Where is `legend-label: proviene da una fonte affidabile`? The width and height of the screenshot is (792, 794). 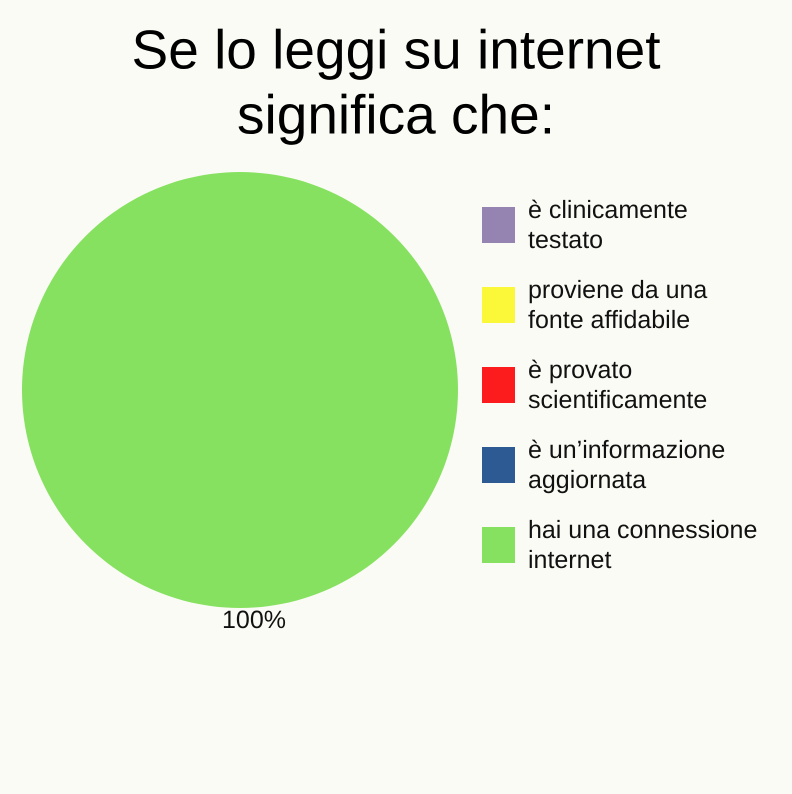 legend-label: proviene da una fonte affidabile is located at coordinates (618, 305).